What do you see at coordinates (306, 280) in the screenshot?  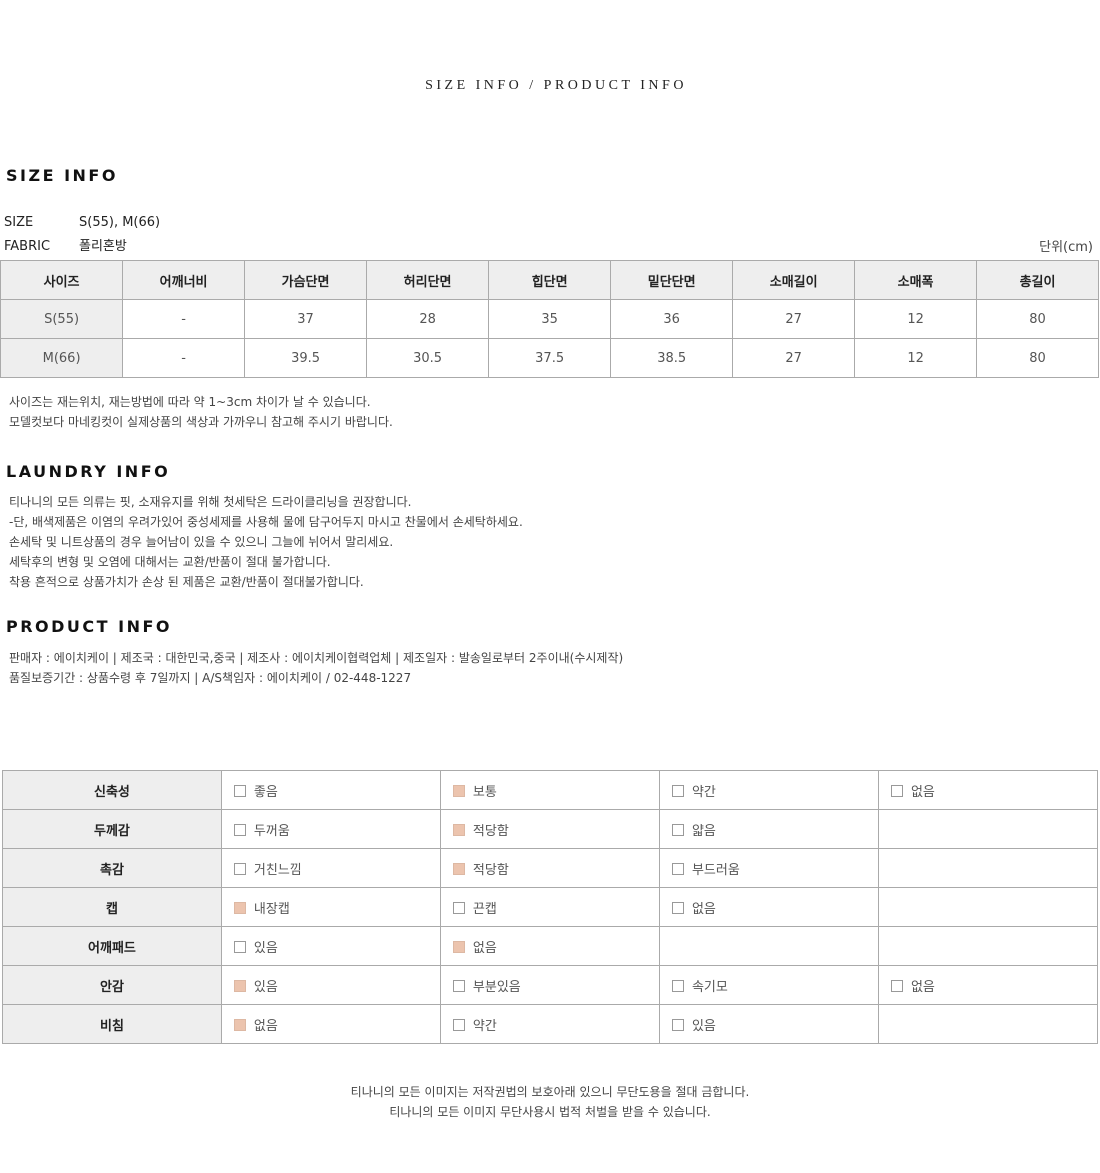 I see `column-header: 가슴단면` at bounding box center [306, 280].